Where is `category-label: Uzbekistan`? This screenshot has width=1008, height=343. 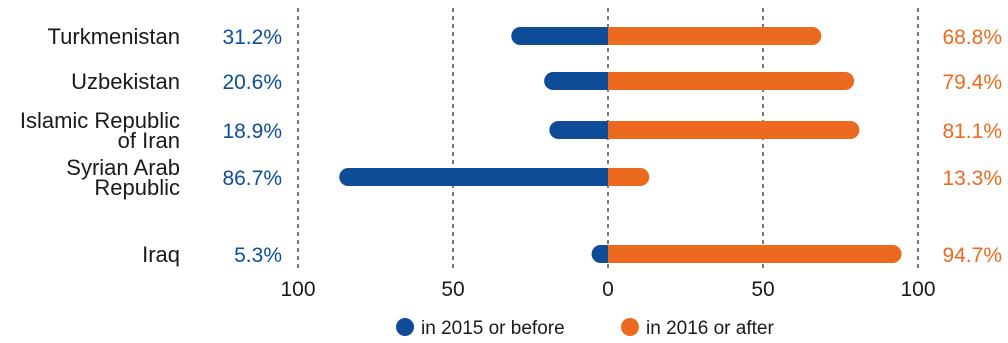
category-label: Uzbekistan is located at coordinates (125, 81).